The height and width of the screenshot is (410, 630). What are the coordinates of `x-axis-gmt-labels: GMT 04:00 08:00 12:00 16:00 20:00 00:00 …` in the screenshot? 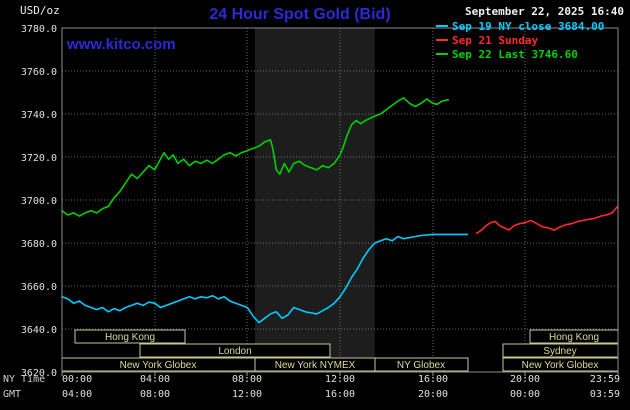 It's located at (311, 394).